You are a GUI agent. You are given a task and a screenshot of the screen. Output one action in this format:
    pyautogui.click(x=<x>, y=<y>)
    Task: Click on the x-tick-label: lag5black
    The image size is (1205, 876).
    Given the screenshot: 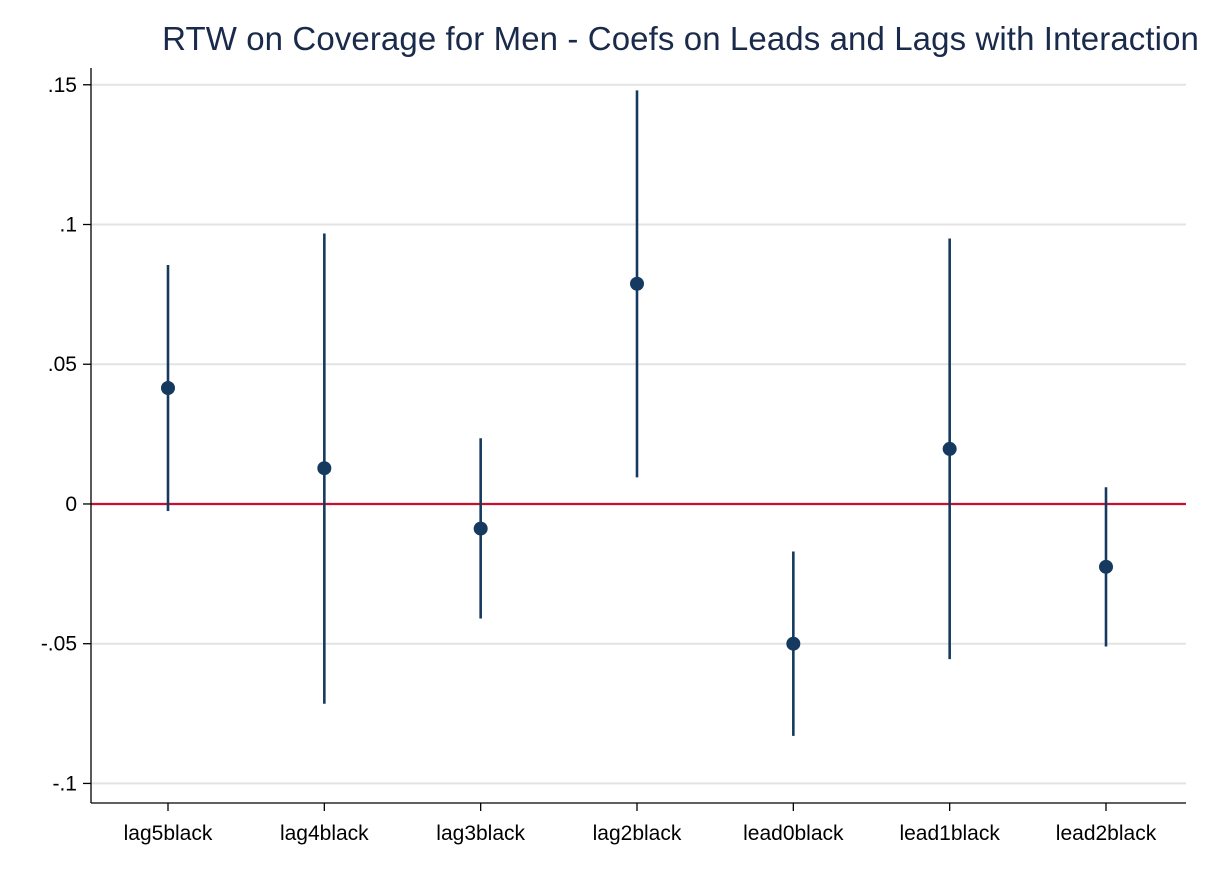 What is the action you would take?
    pyautogui.click(x=168, y=833)
    